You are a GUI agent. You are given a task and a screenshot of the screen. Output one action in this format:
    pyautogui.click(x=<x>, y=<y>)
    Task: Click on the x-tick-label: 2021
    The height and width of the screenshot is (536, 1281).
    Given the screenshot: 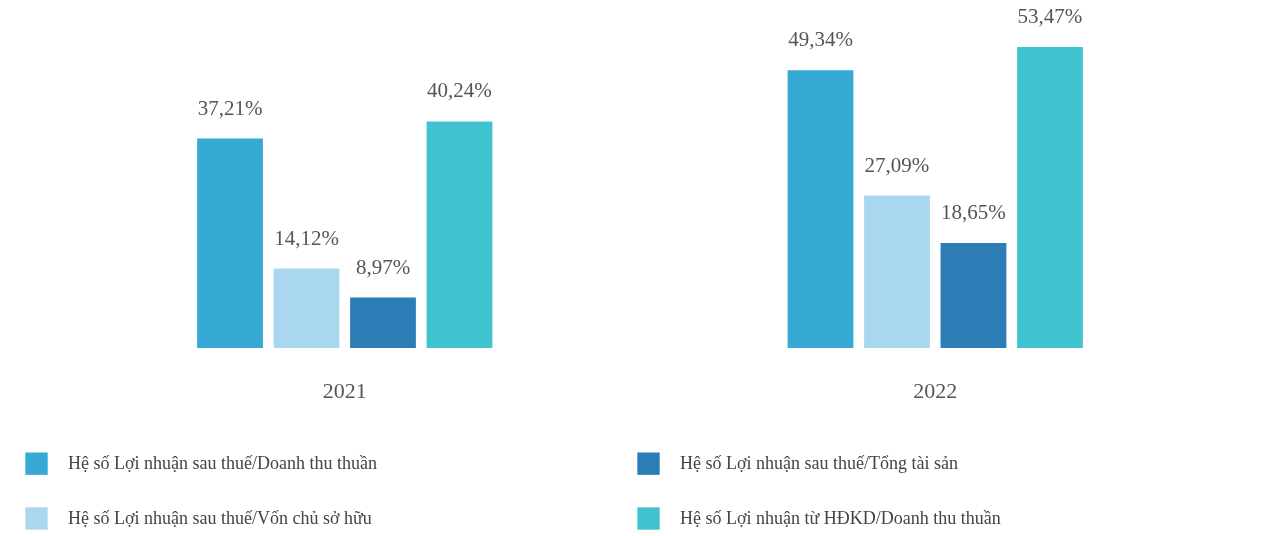 What is the action you would take?
    pyautogui.click(x=344, y=390)
    